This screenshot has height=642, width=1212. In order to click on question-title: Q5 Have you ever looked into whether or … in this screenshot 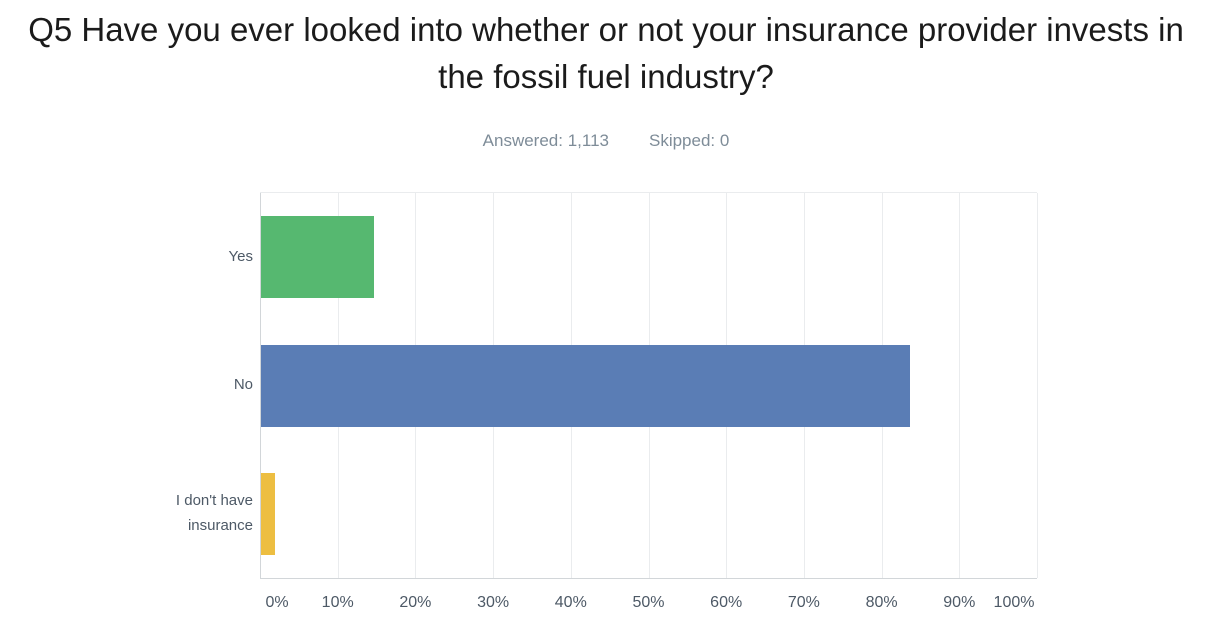, I will do `click(606, 53)`.